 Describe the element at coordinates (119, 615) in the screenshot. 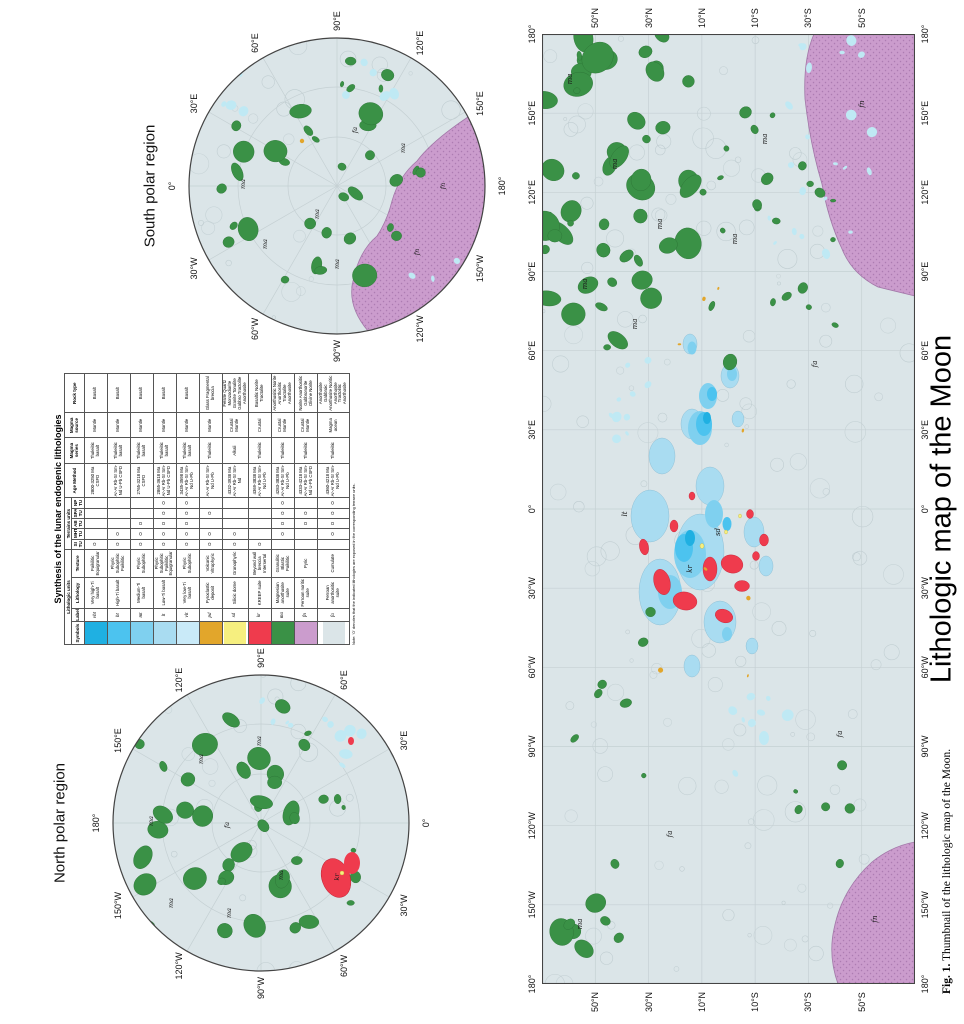

I see `legend-cell: ht` at that location.